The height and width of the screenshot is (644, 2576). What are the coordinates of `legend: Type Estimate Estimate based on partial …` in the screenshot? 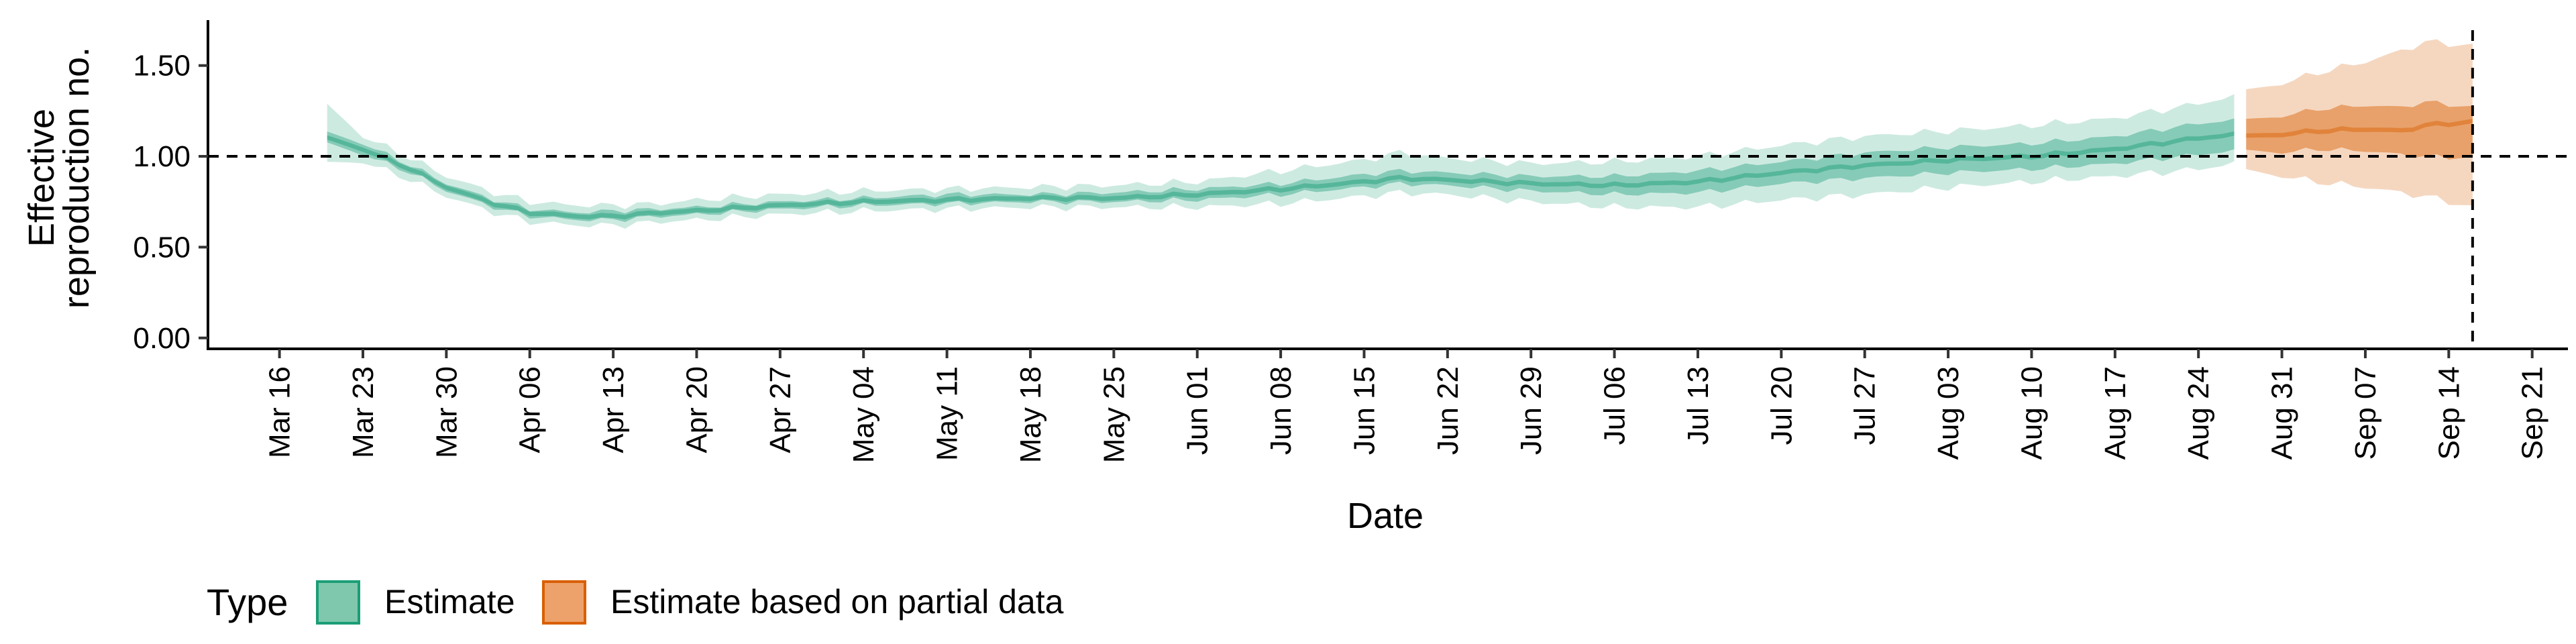 It's located at (635, 602).